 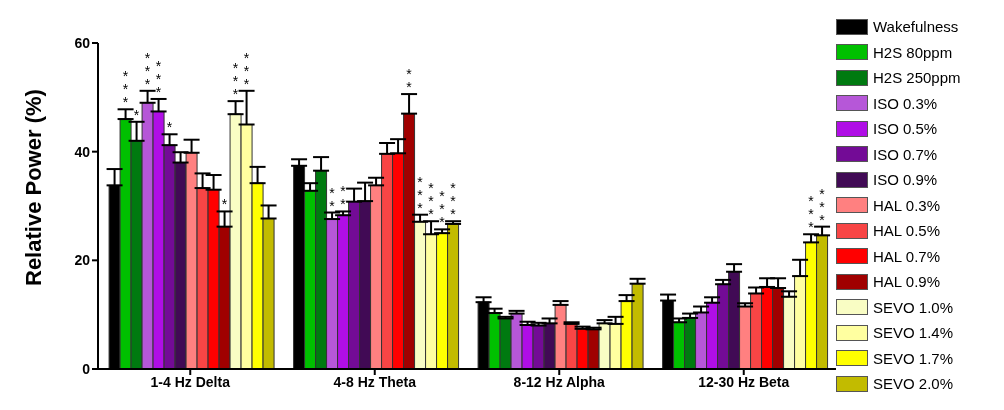 What do you see at coordinates (905, 179) in the screenshot?
I see `legend-label: ISO 0.9%` at bounding box center [905, 179].